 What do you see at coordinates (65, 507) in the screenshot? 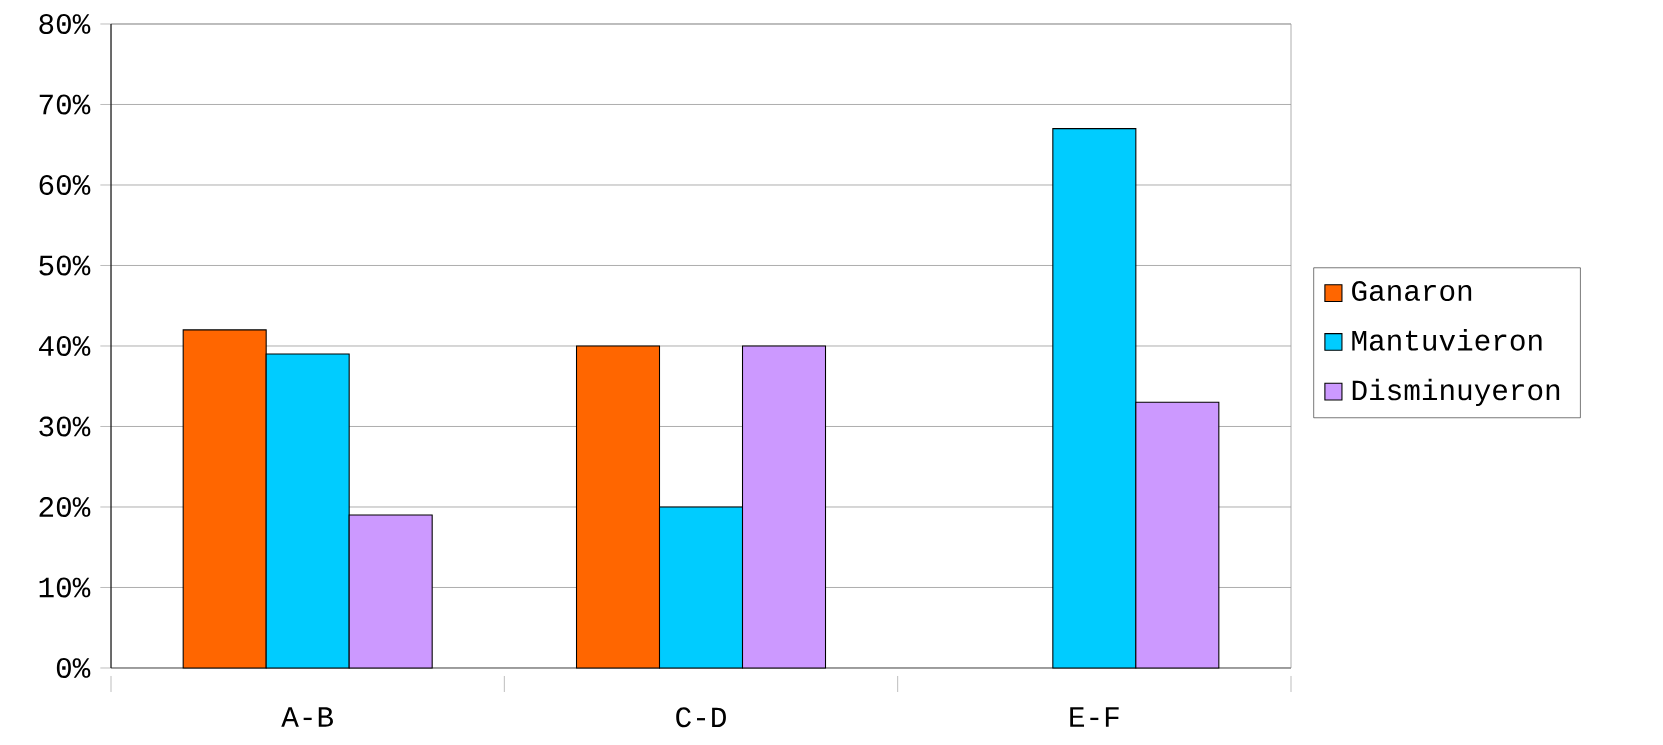
I see `y-tick-label: 20%` at bounding box center [65, 507].